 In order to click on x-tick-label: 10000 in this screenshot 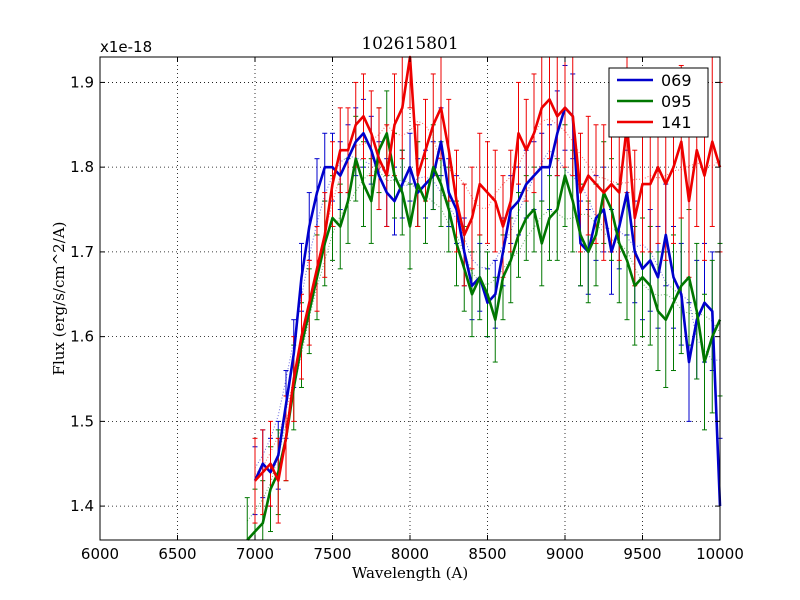, I will do `click(720, 554)`.